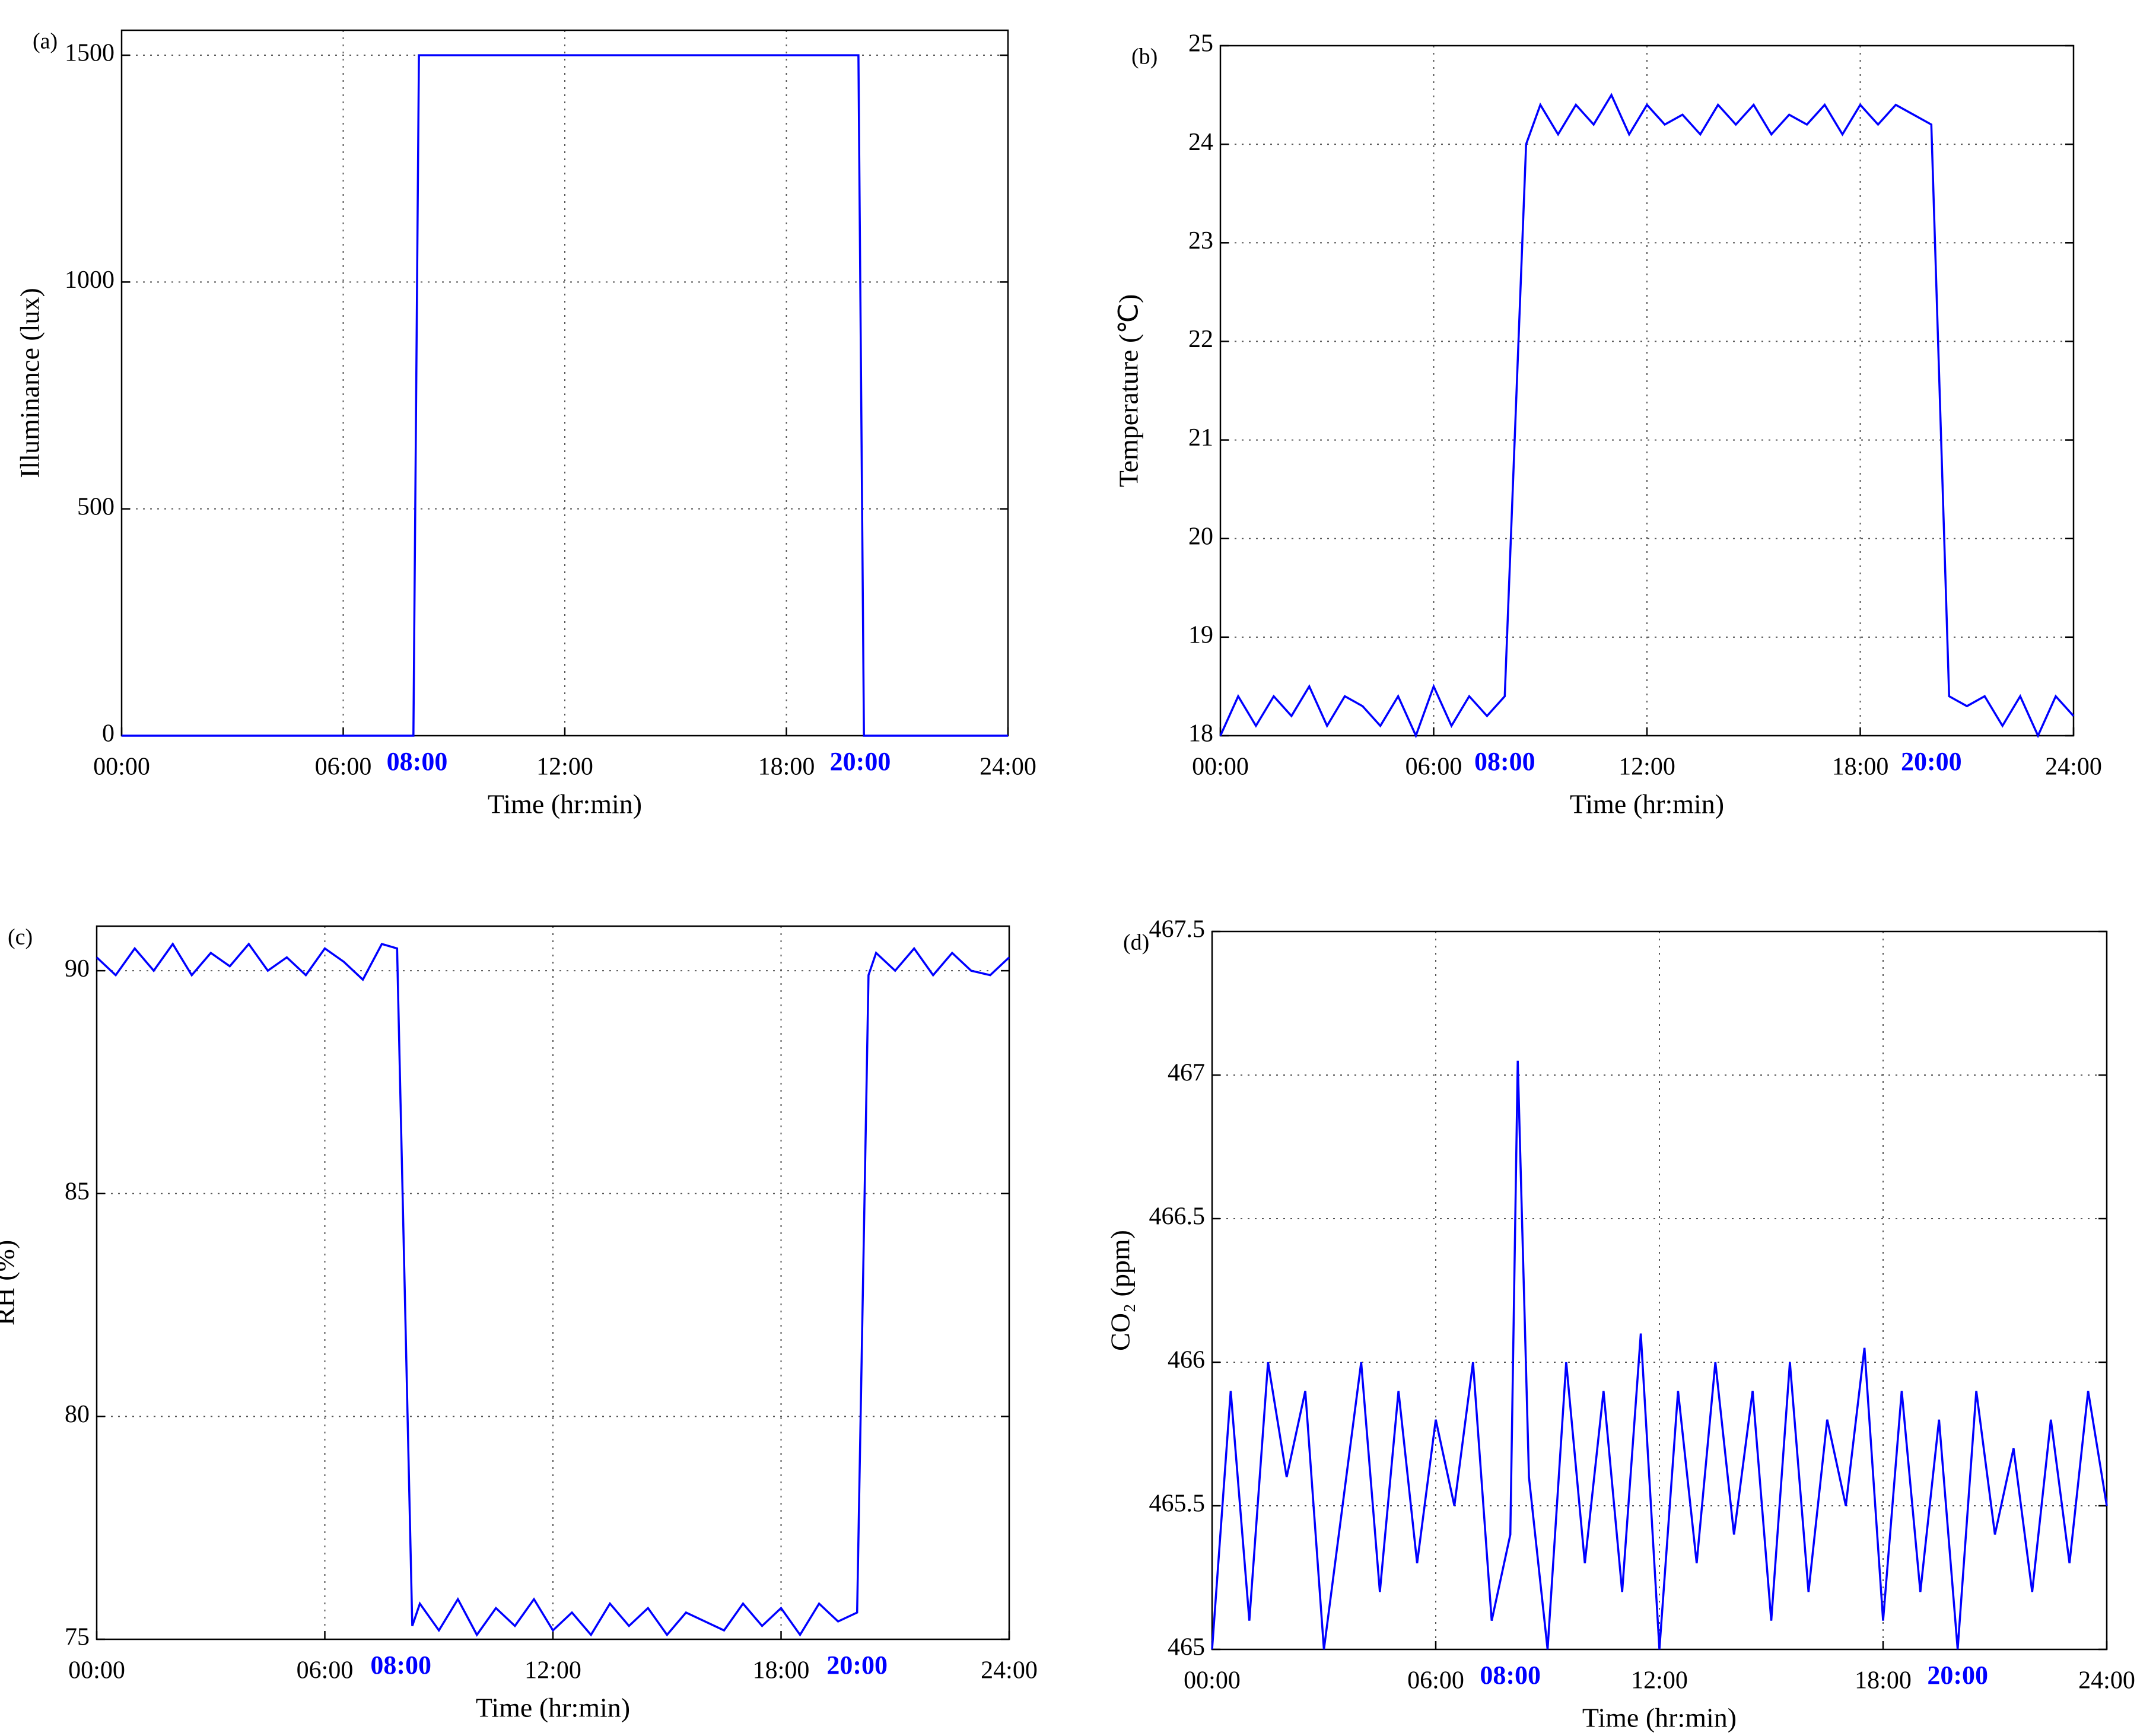 This screenshot has height=1736, width=2156. What do you see at coordinates (1144, 56) in the screenshot?
I see `panel-label: (b)` at bounding box center [1144, 56].